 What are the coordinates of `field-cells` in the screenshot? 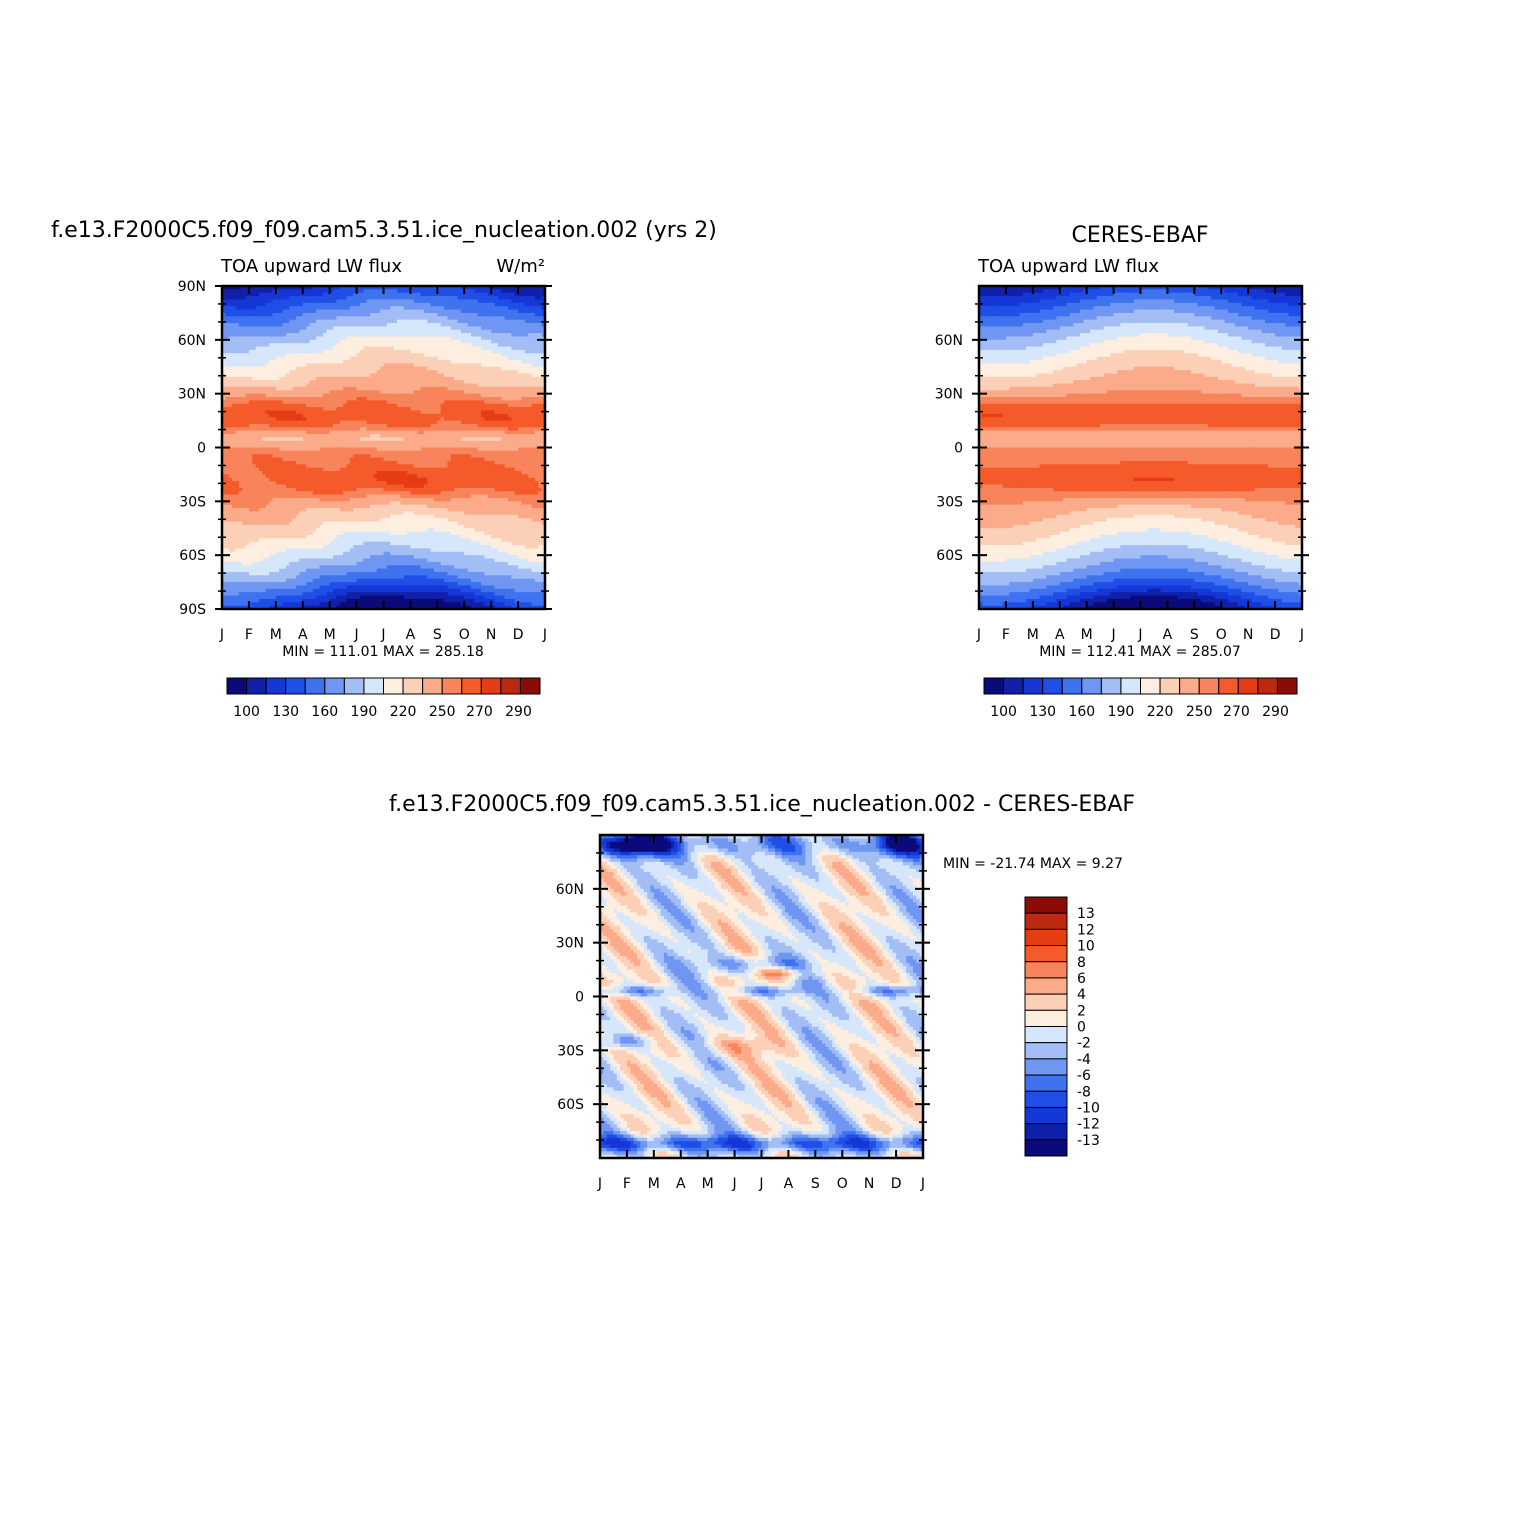 It's located at (384, 448).